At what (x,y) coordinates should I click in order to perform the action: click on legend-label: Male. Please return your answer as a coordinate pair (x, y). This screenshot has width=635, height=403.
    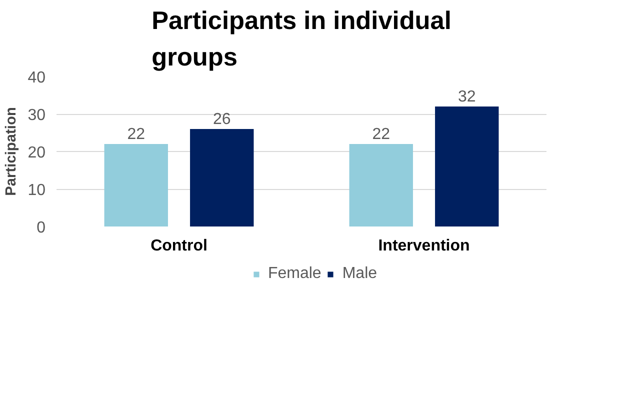
    Looking at the image, I should click on (360, 274).